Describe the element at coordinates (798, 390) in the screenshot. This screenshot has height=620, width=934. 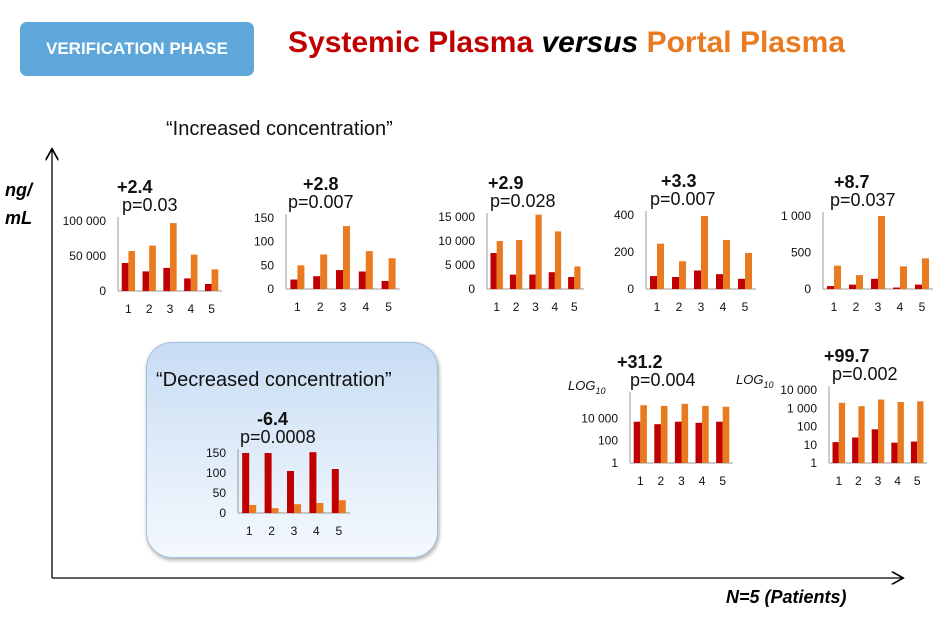
I see `chart-7-y-tick-label: 10 000` at that location.